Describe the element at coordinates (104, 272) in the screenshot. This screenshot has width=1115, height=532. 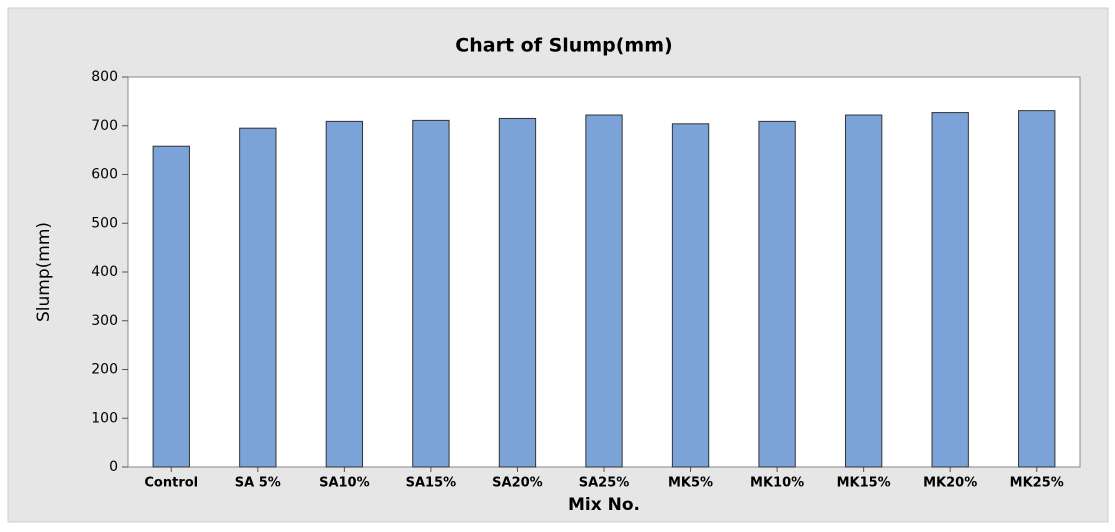
I see `y-tick-label: 400` at that location.